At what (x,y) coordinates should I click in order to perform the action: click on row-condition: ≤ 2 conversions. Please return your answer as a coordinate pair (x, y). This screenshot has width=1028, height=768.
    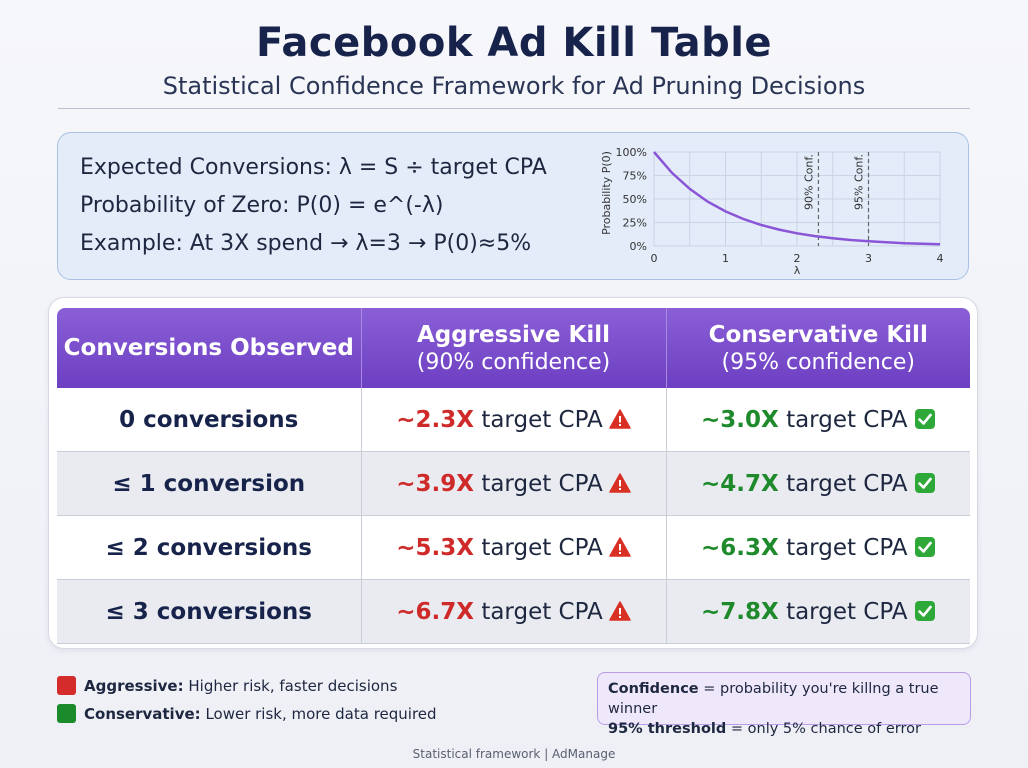
    Looking at the image, I should click on (209, 547).